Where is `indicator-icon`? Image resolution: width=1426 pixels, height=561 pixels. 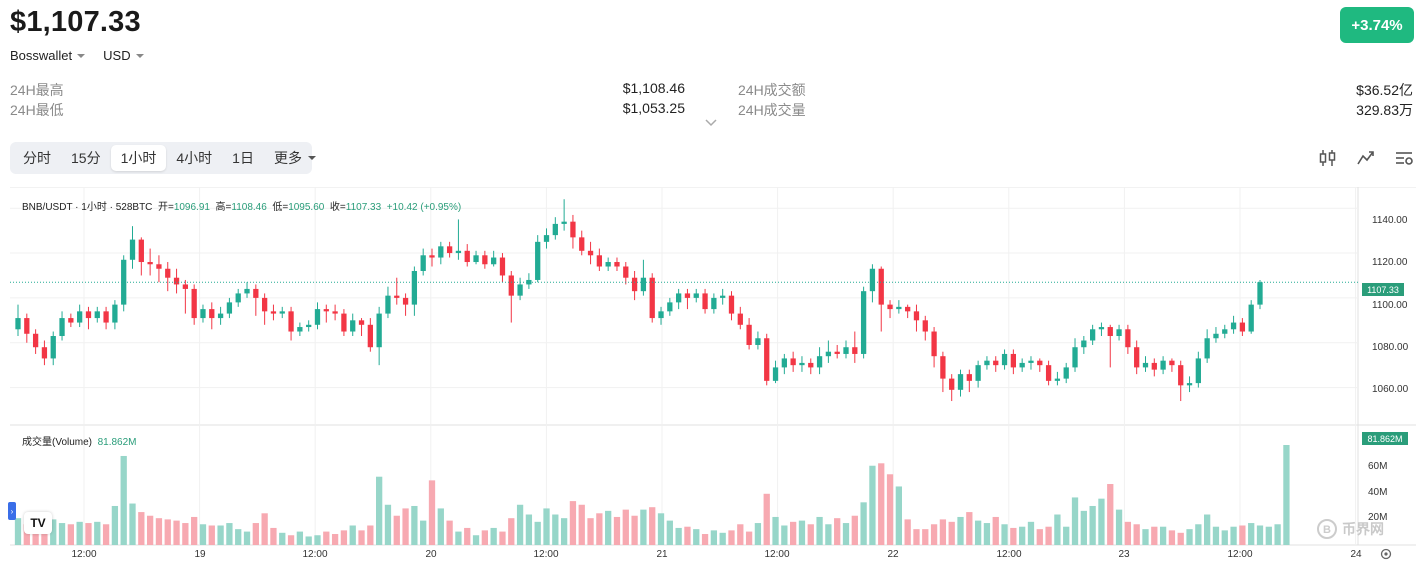
indicator-icon is located at coordinates (1366, 158).